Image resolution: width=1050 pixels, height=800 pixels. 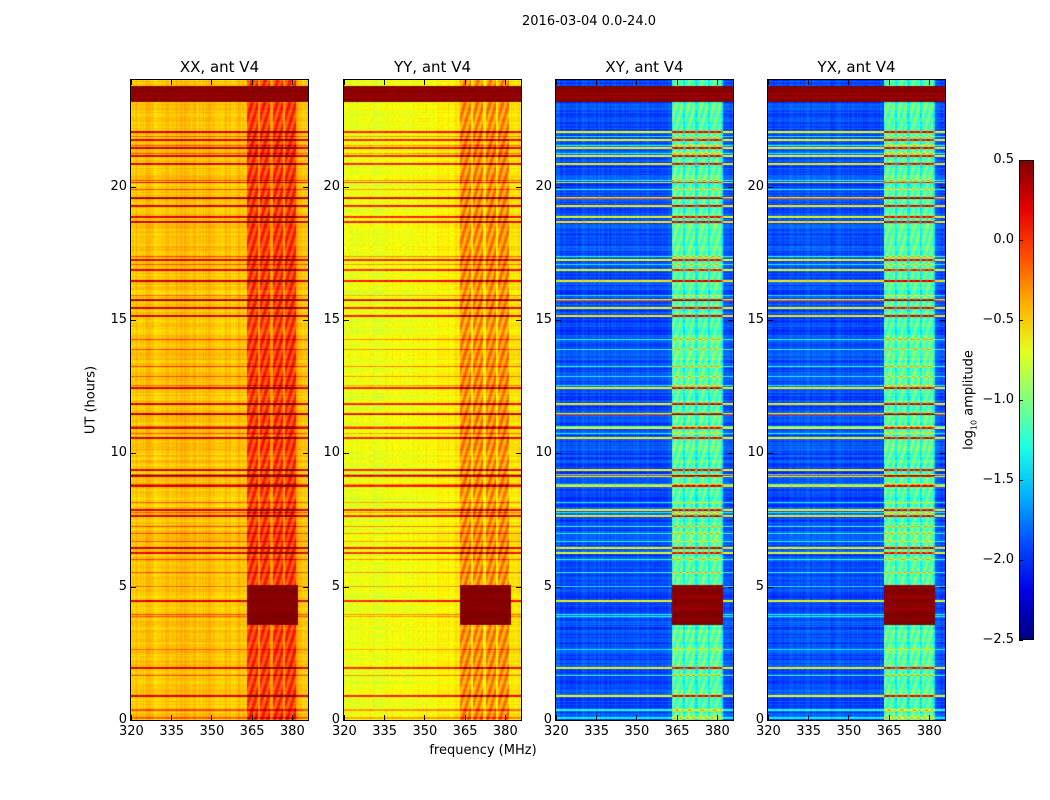 What do you see at coordinates (483, 750) in the screenshot?
I see `x-axis-label: frequency (MHz)` at bounding box center [483, 750].